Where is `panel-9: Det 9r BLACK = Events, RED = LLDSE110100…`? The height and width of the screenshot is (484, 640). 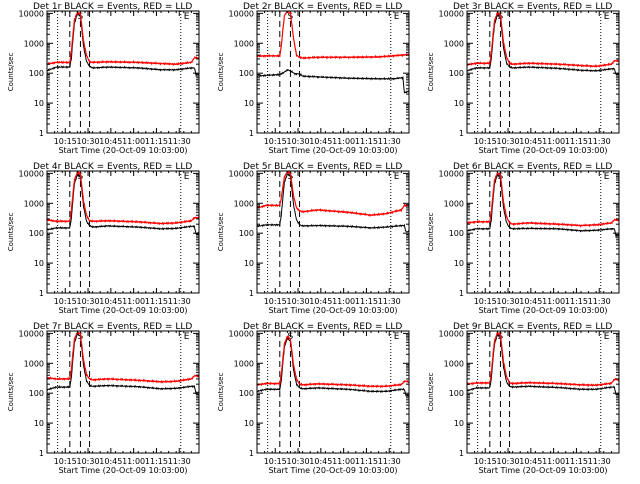 panel-9: Det 9r BLACK = Events, RED = LLDSE110100… is located at coordinates (523, 398).